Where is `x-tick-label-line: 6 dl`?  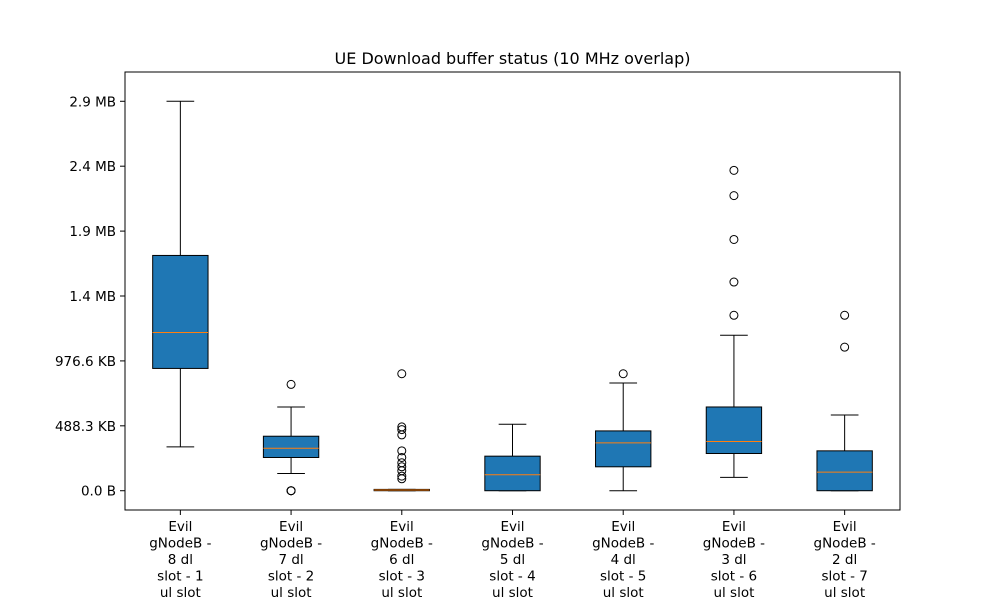
x-tick-label-line: 6 dl is located at coordinates (401, 560).